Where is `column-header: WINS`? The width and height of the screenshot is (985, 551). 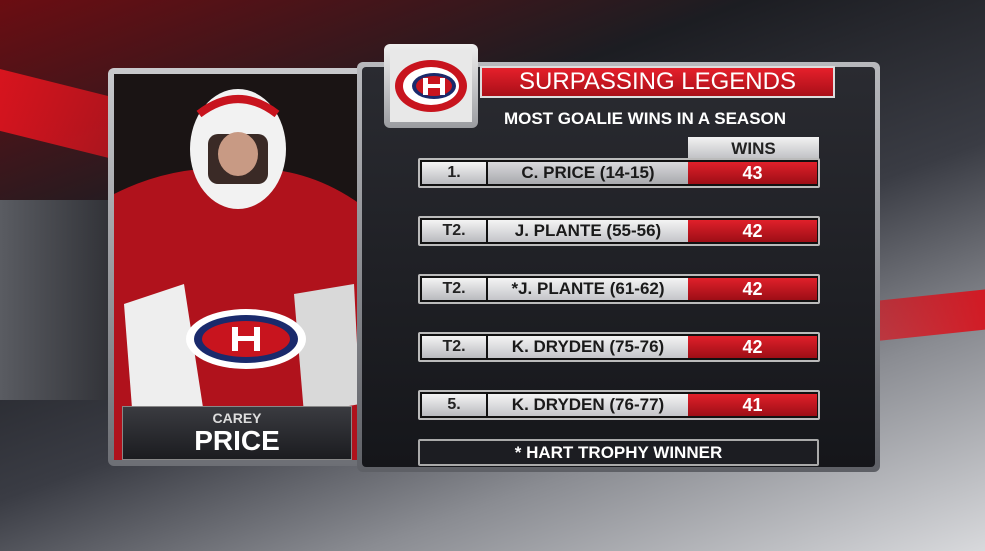
column-header: WINS is located at coordinates (753, 148).